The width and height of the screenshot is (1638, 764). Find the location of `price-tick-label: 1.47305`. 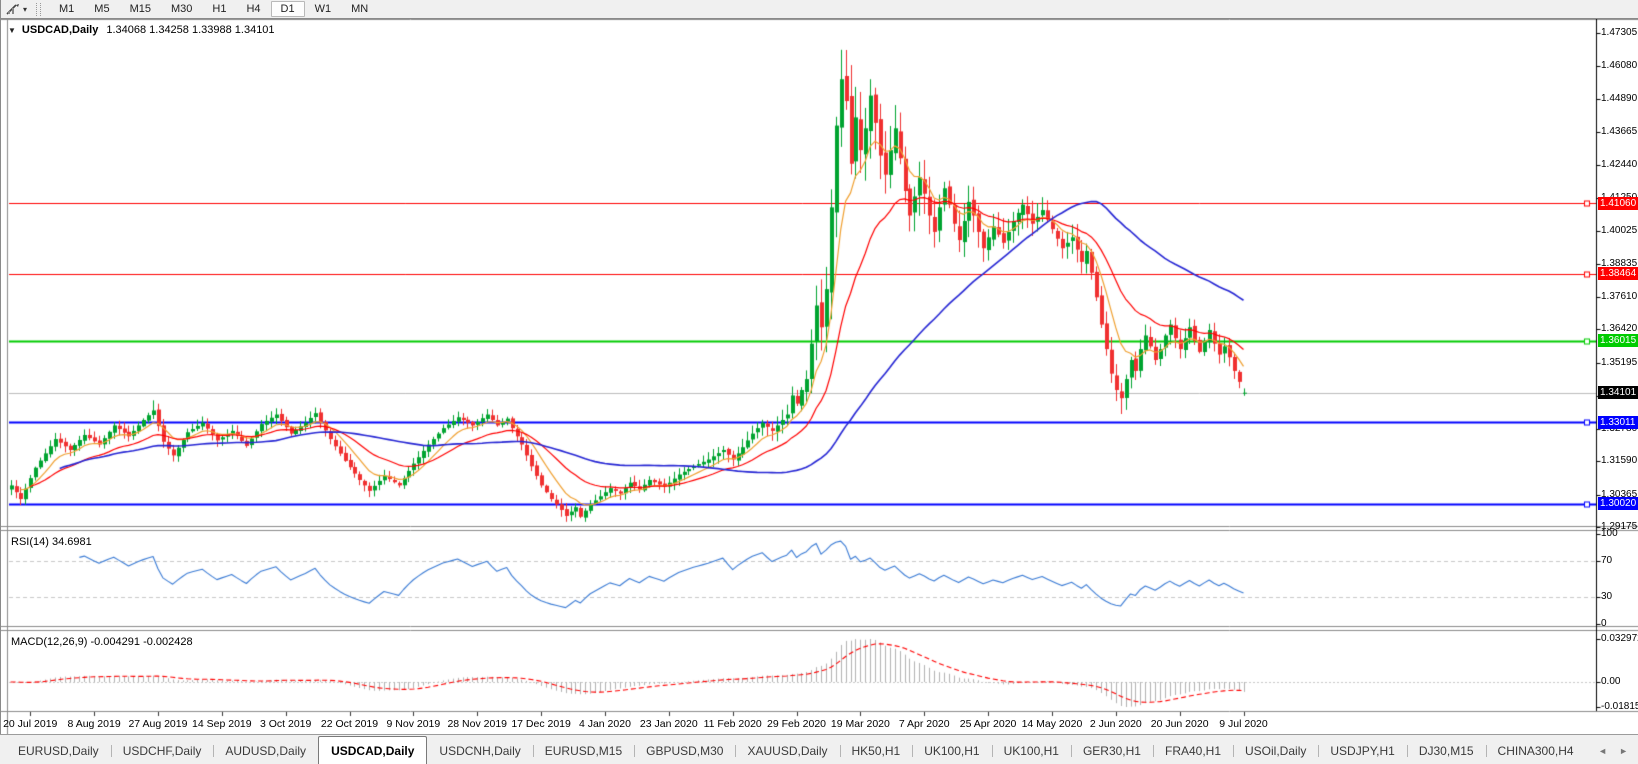

price-tick-label: 1.47305 is located at coordinates (1619, 32).